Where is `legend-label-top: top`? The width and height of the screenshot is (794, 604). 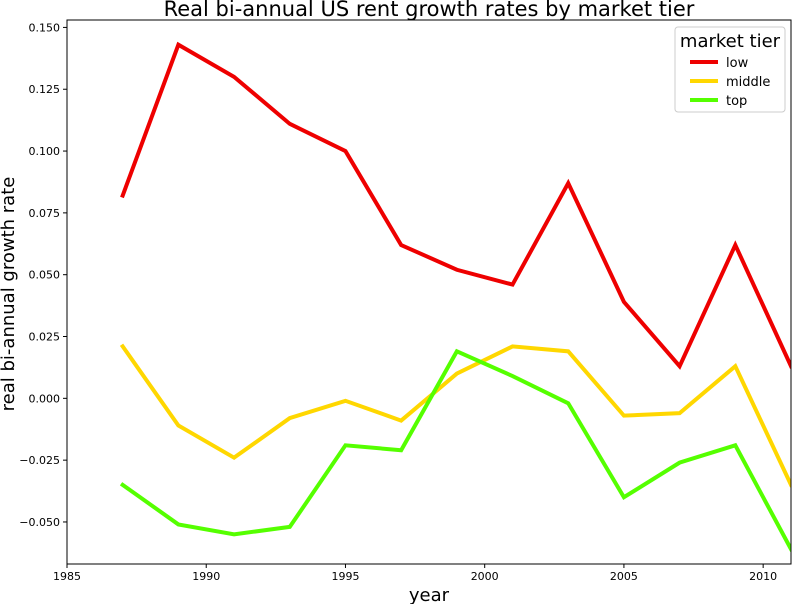 legend-label-top: top is located at coordinates (736, 101).